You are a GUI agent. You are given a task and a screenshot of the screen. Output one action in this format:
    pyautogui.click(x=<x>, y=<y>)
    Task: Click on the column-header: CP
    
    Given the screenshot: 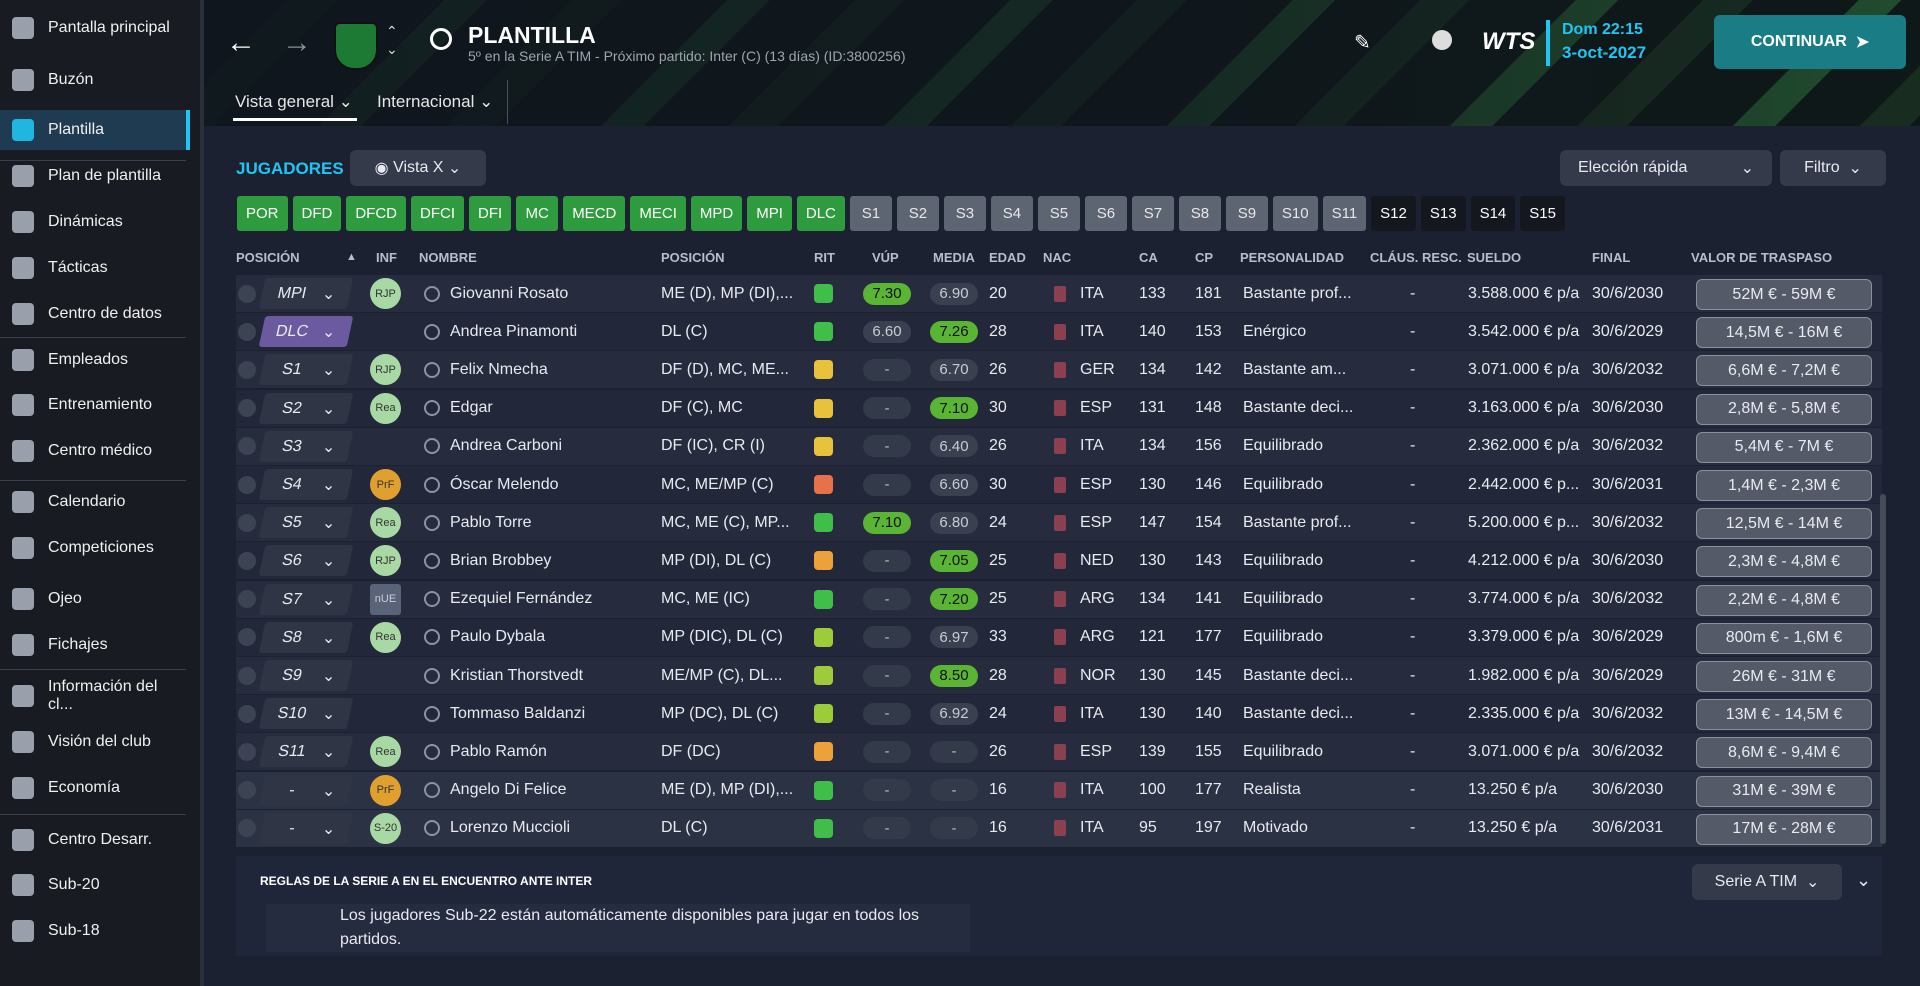 What is the action you would take?
    pyautogui.click(x=1204, y=257)
    